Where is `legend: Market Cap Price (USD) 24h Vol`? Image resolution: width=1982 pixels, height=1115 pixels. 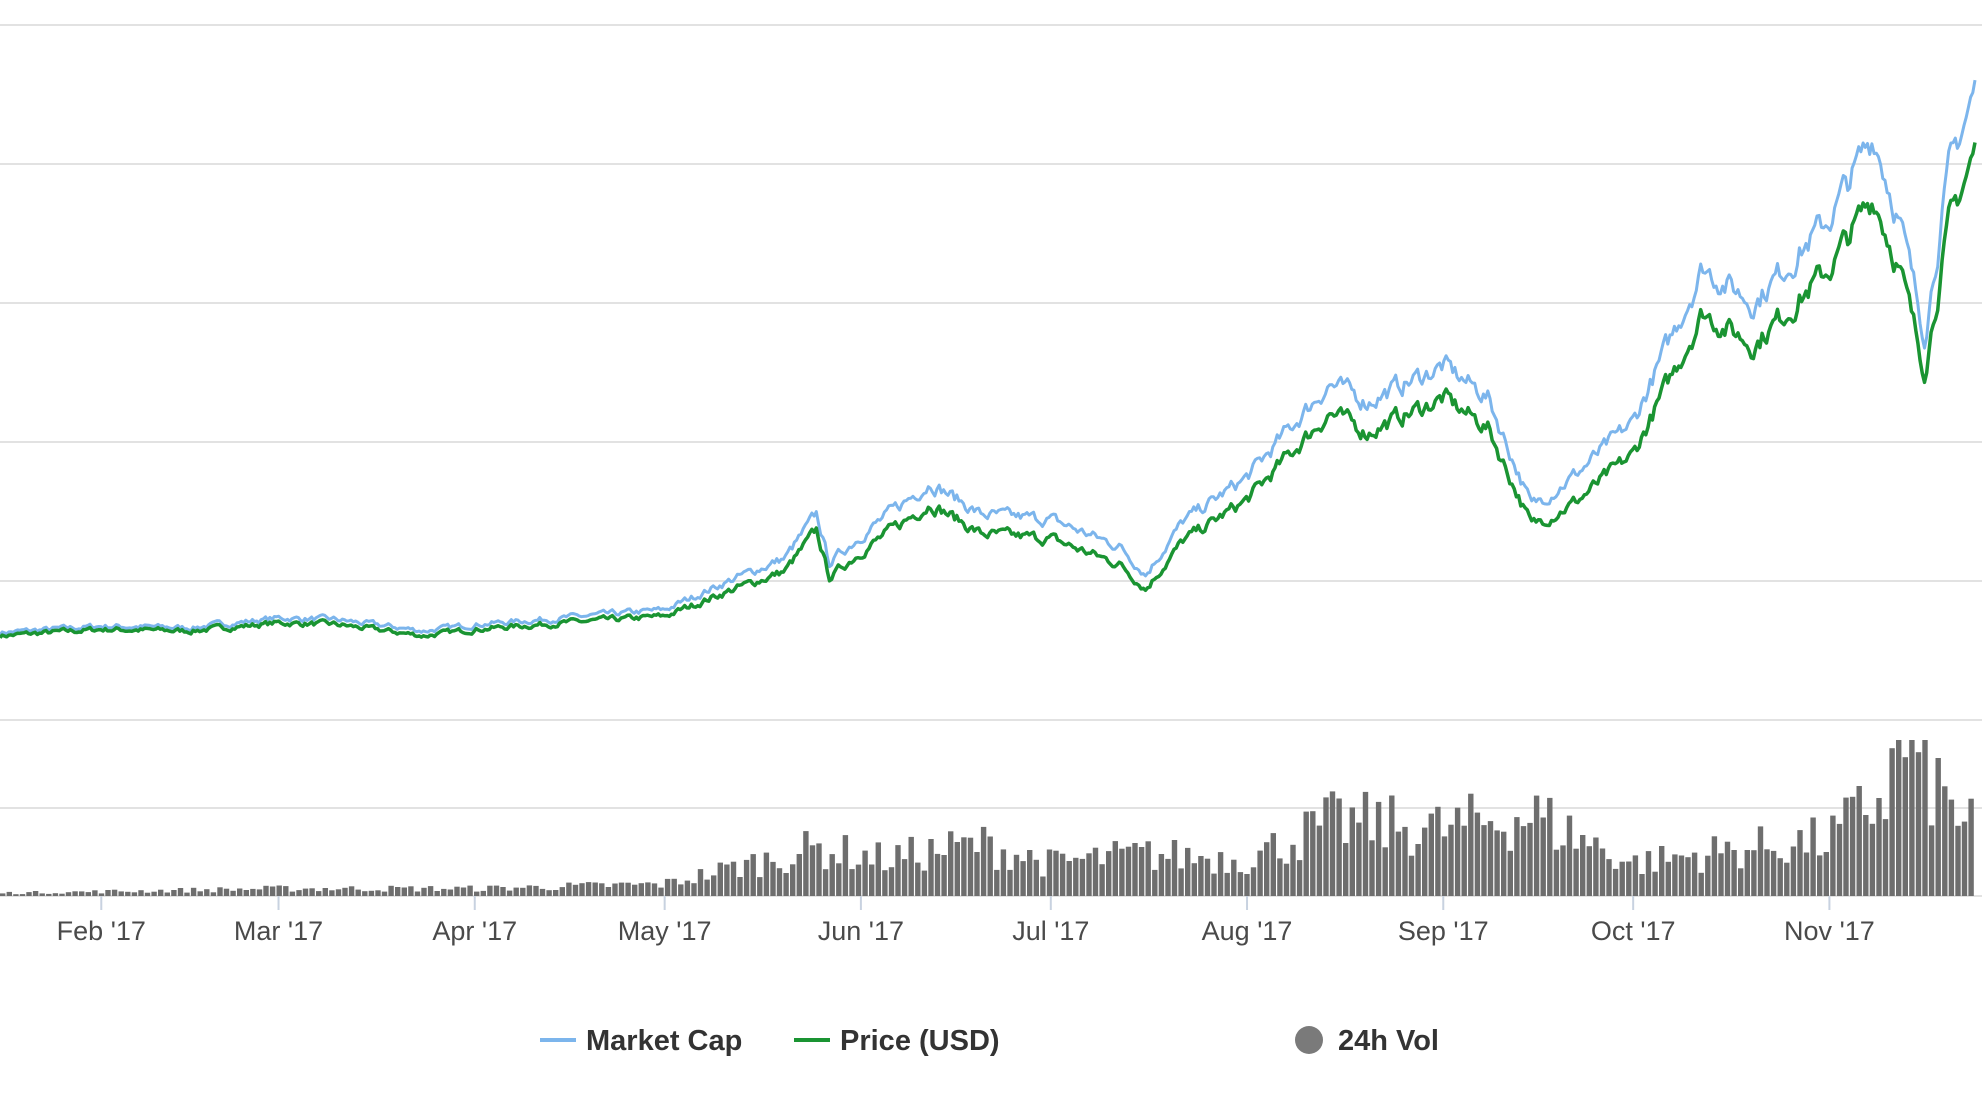 legend: Market Cap Price (USD) 24h Vol is located at coordinates (989, 1041).